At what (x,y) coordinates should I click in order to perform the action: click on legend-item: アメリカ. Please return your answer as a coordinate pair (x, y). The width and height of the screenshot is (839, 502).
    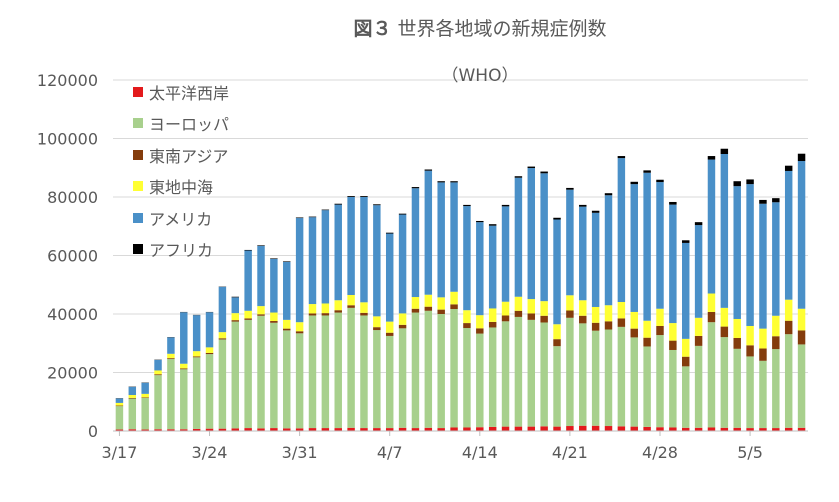
    Looking at the image, I should click on (181, 218).